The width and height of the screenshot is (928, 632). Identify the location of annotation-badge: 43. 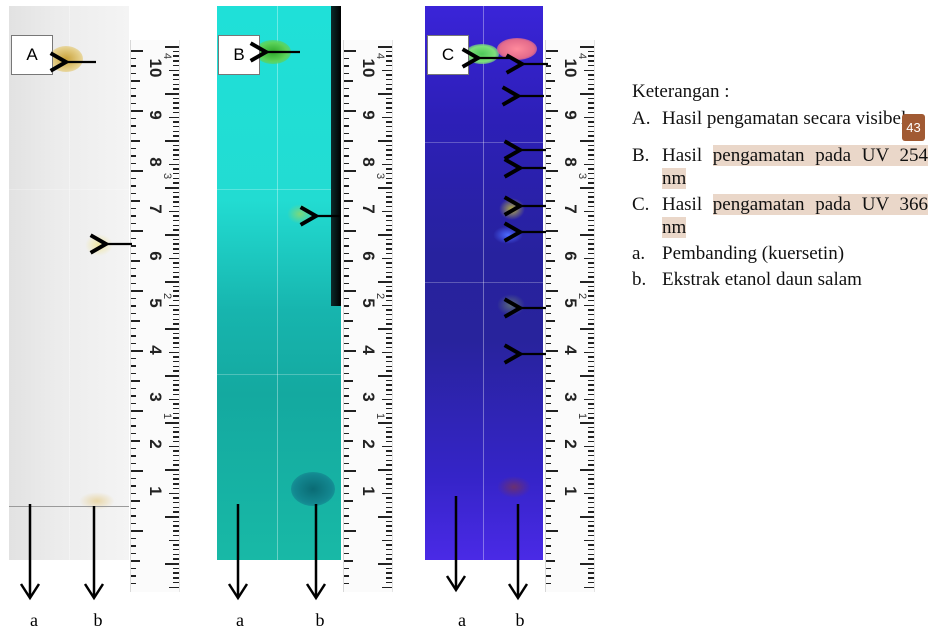
(913, 127).